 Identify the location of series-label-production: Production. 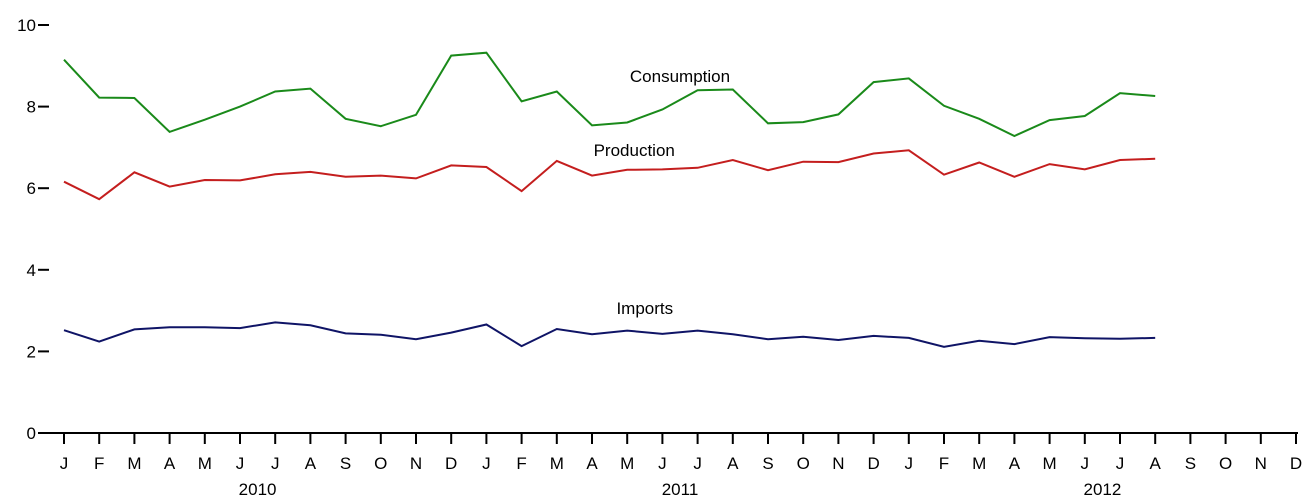
(634, 150).